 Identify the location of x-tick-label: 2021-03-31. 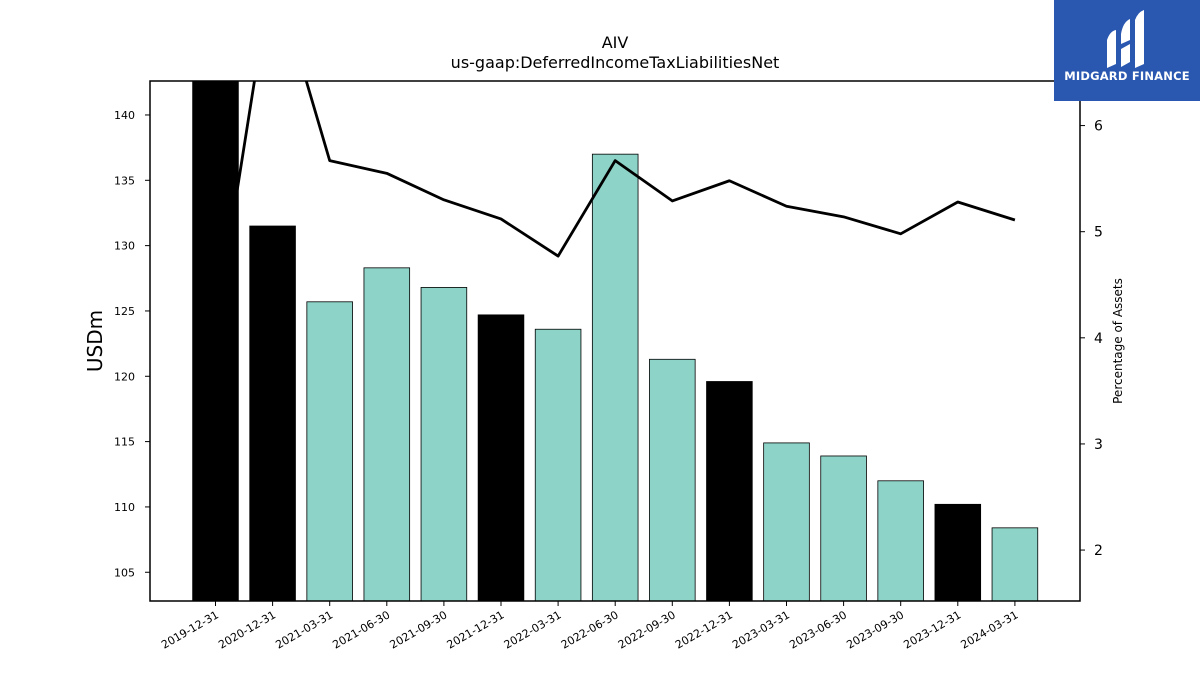
(304, 629).